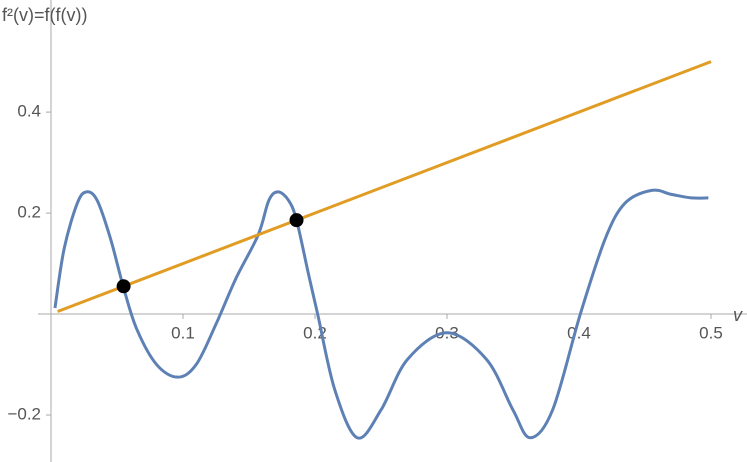 This screenshot has width=747, height=462. What do you see at coordinates (711, 333) in the screenshot?
I see `x-tick-label: 0.5` at bounding box center [711, 333].